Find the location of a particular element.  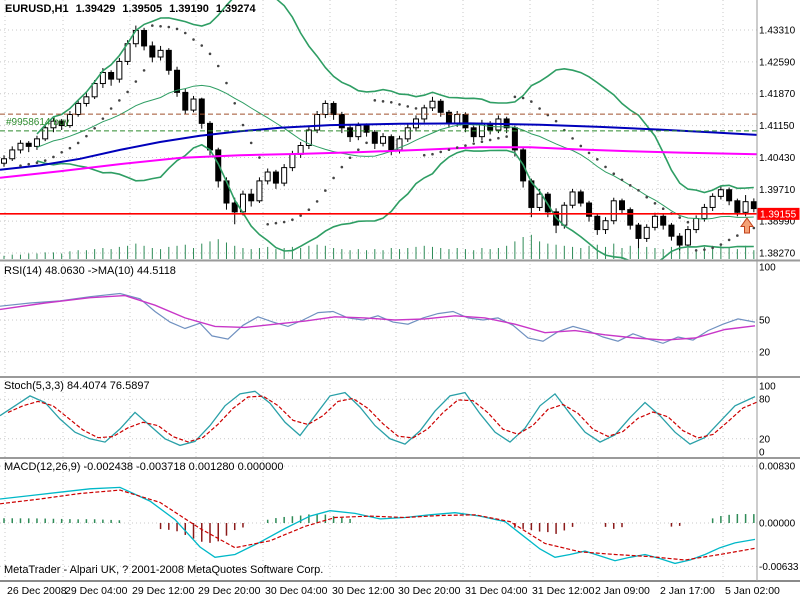

price-axis-label: 1.39710 is located at coordinates (777, 190).